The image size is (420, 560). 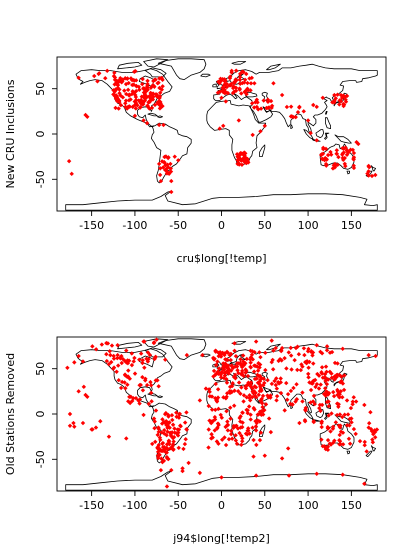 What do you see at coordinates (124, 98) in the screenshot?
I see `landmass-north-america` at bounding box center [124, 98].